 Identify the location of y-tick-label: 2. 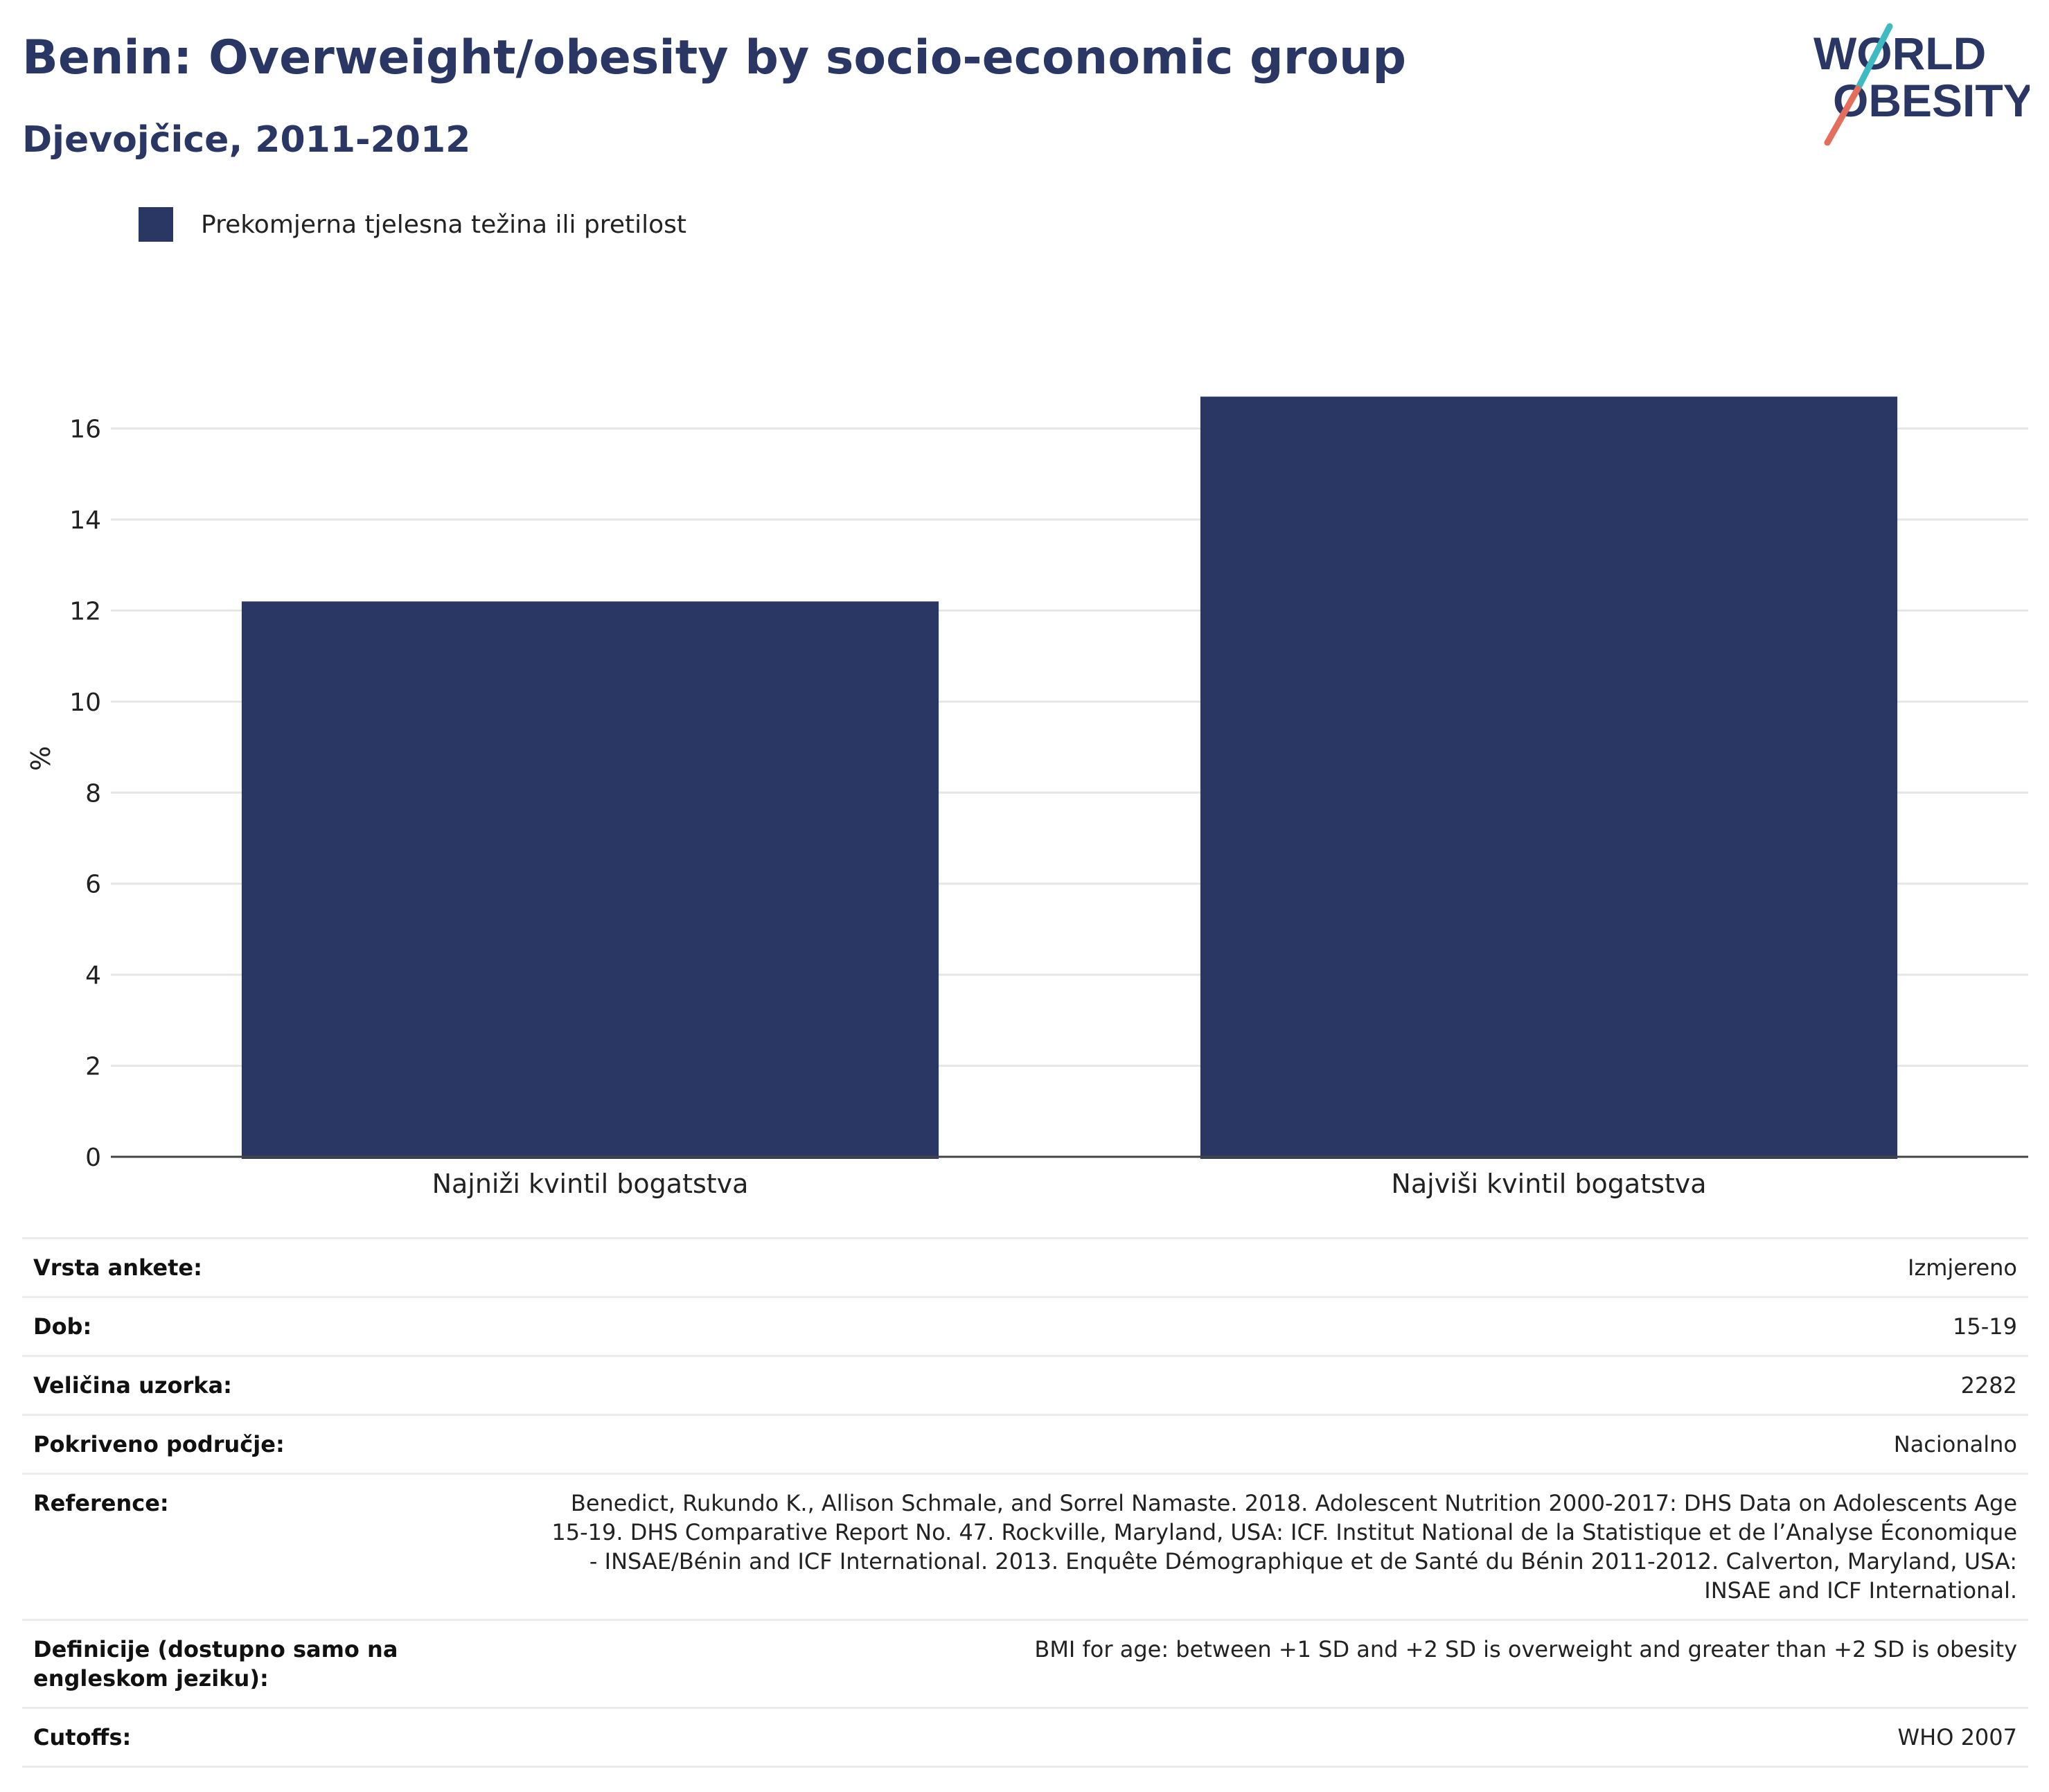
(93, 1067).